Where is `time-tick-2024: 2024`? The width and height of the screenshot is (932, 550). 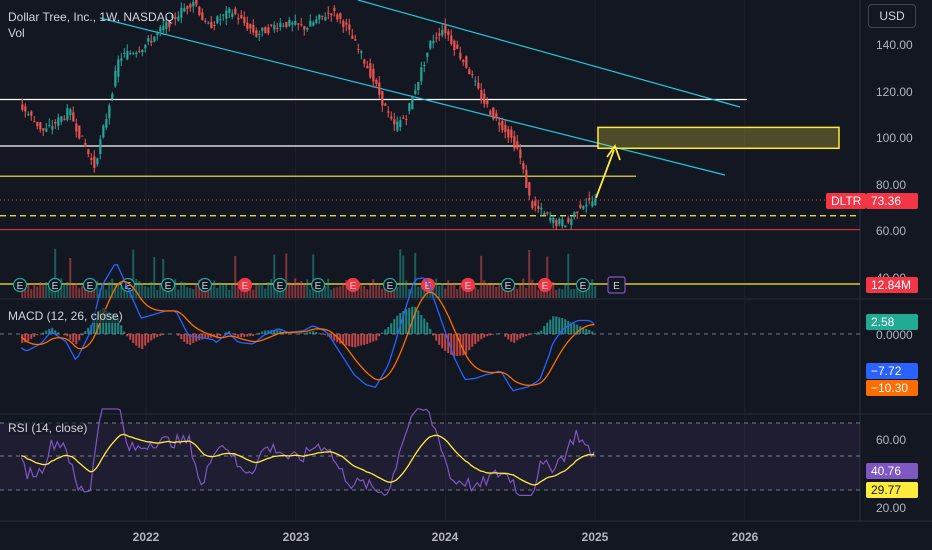 time-tick-2024: 2024 is located at coordinates (445, 537).